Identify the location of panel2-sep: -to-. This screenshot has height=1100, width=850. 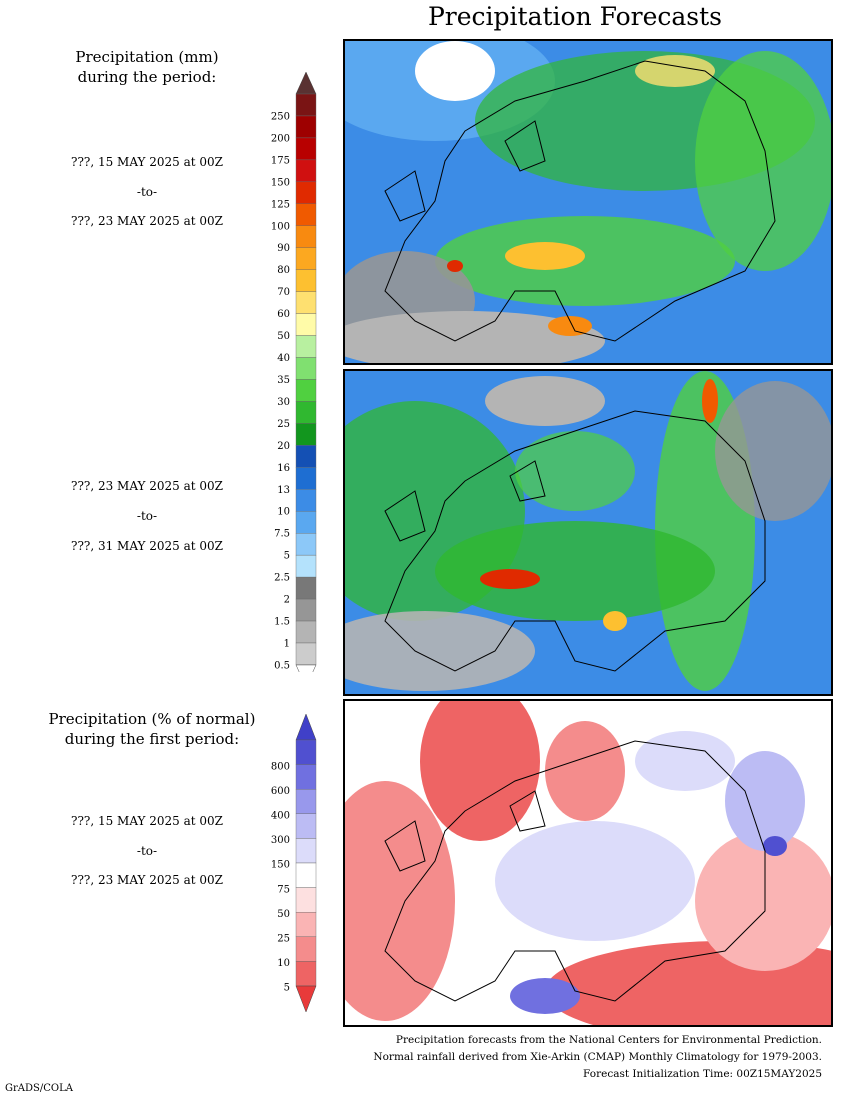
(147, 516).